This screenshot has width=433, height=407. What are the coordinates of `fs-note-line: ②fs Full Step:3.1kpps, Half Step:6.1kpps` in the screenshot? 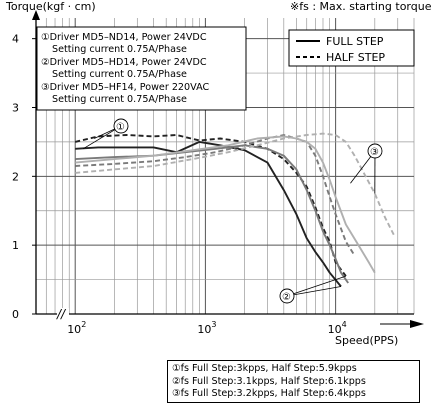 It's located at (269, 381).